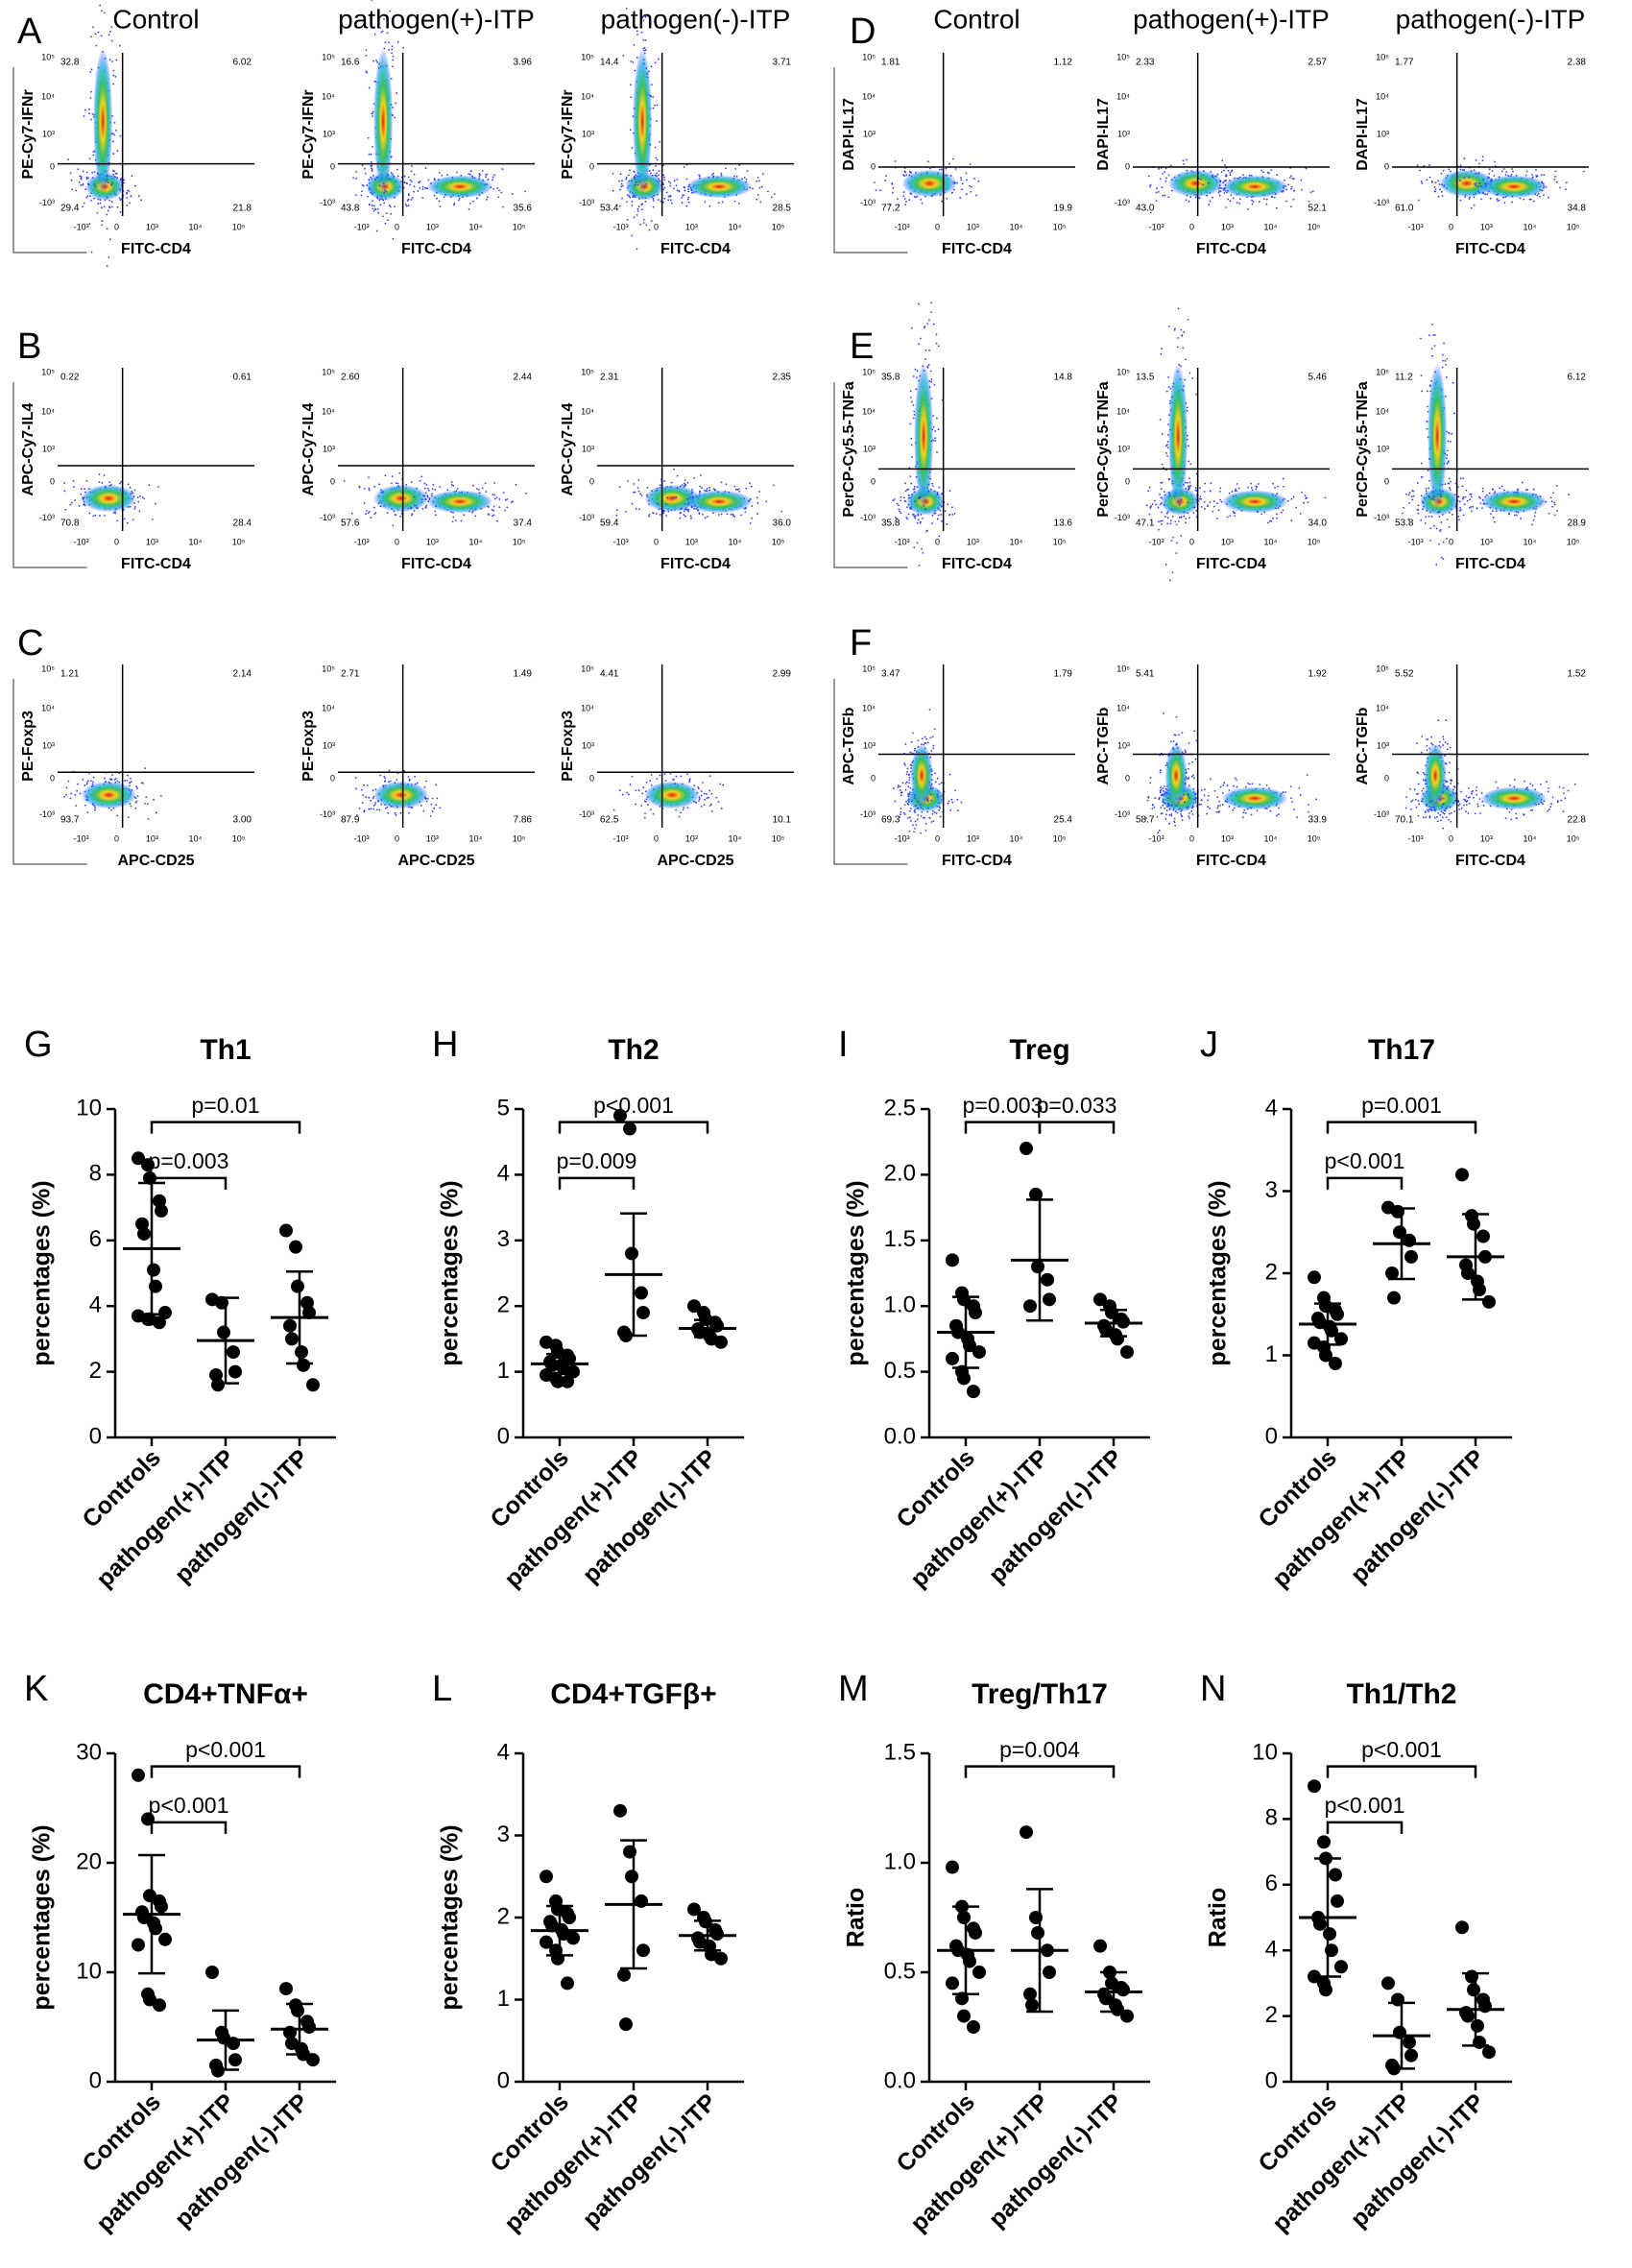 The image size is (1632, 2268). Describe the element at coordinates (1123, 372) in the screenshot. I see `flow-y-tick-label: 10⁵` at that location.